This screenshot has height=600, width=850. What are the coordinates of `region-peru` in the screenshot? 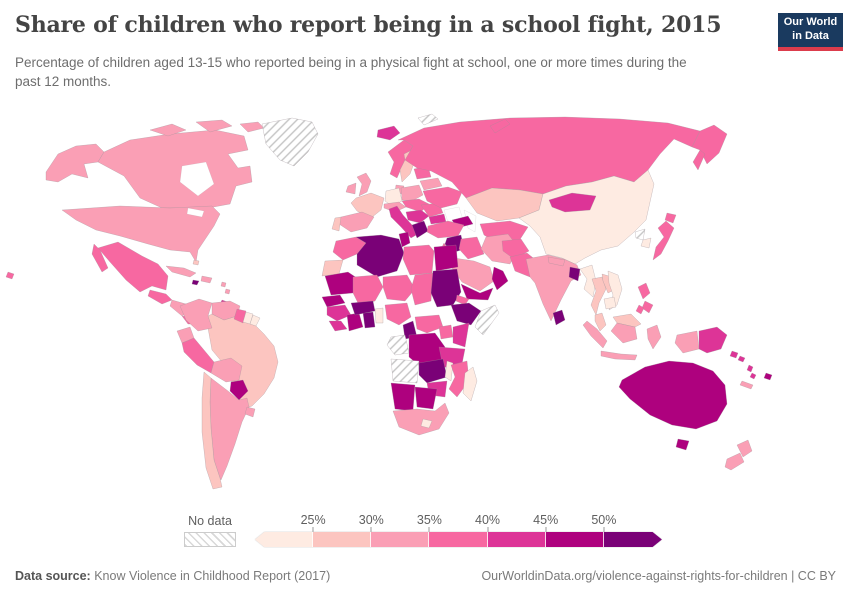 It's located at (198, 355).